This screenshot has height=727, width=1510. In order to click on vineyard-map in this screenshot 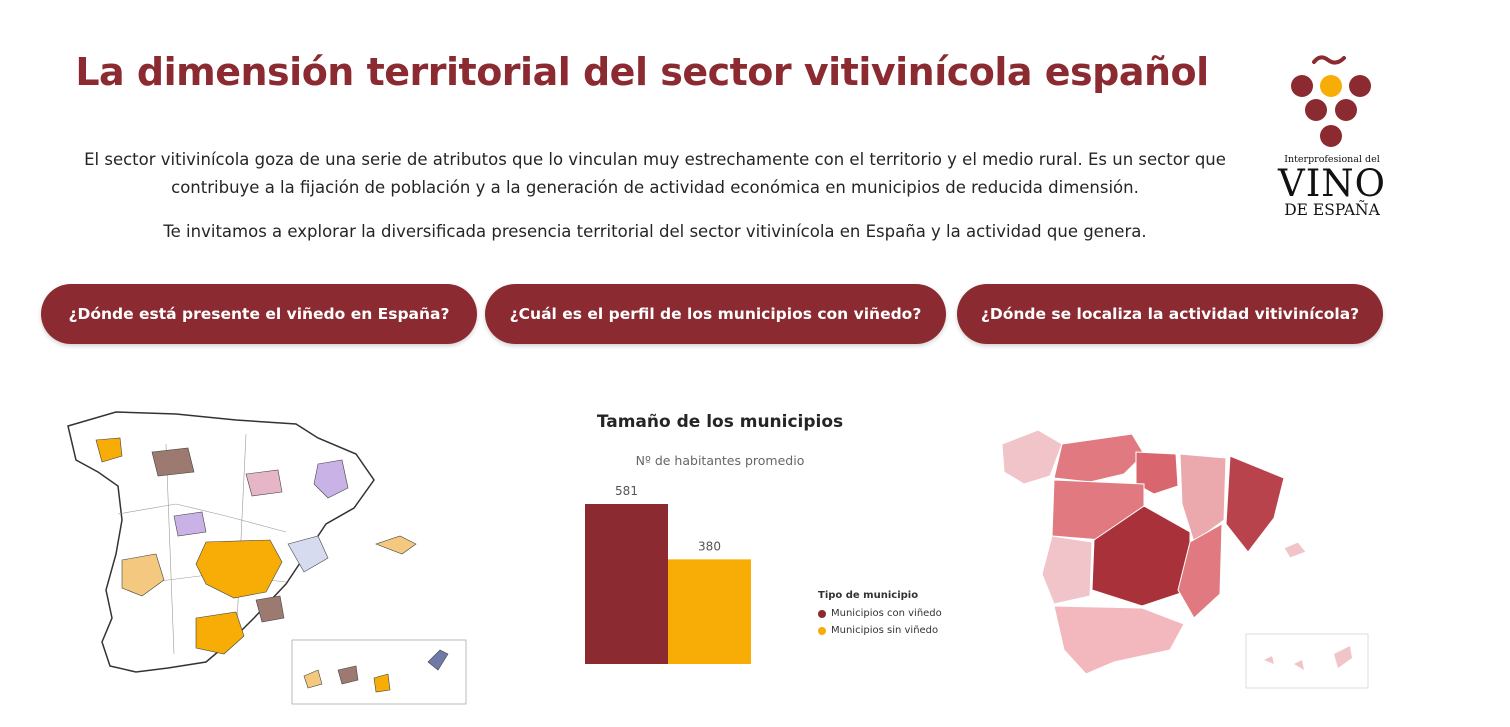, I will do `click(266, 555)`.